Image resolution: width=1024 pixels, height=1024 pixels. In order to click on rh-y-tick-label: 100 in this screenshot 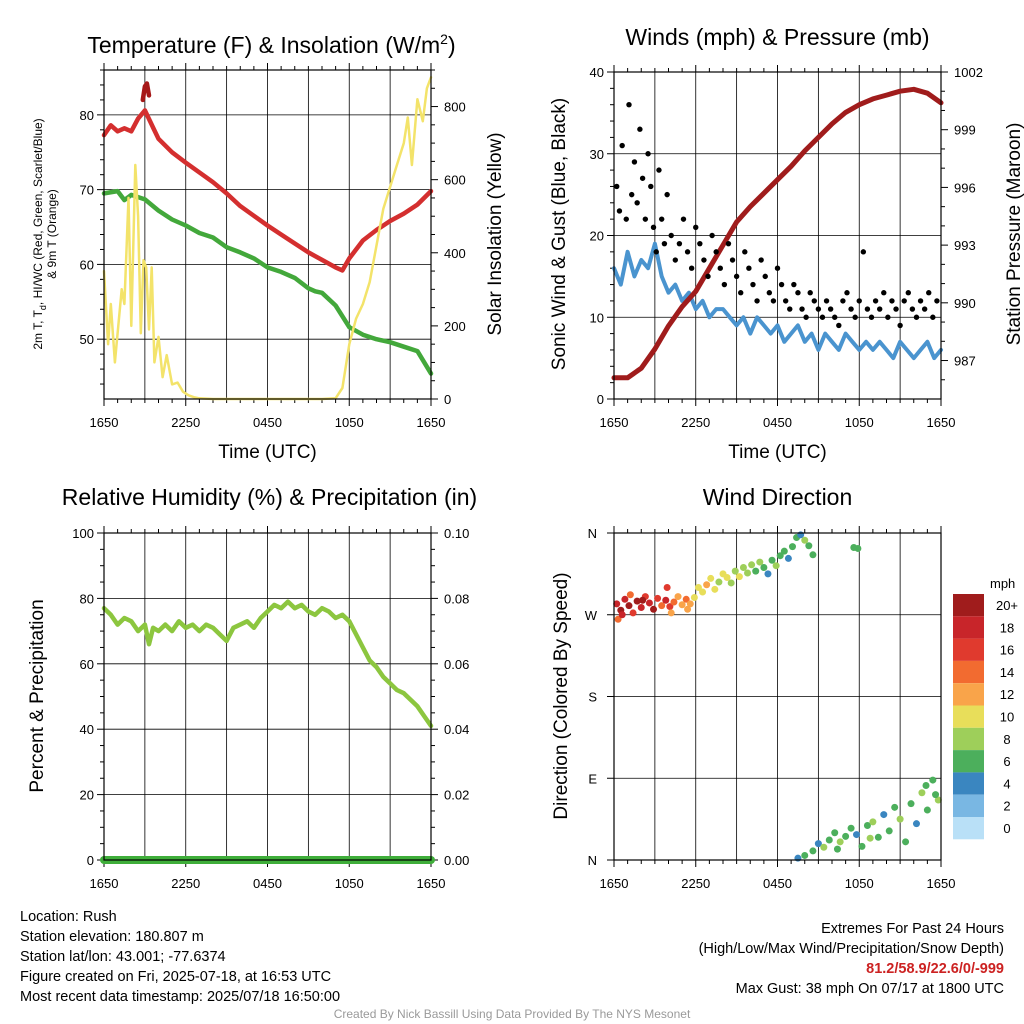, I will do `click(83, 533)`.